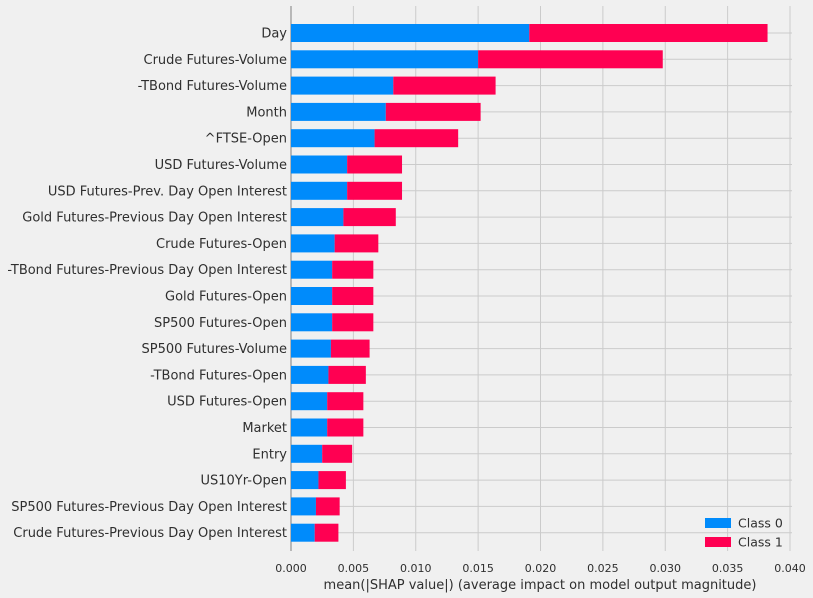 This screenshot has width=813, height=598. What do you see at coordinates (243, 481) in the screenshot?
I see `category-label: US10Yr-Open` at bounding box center [243, 481].